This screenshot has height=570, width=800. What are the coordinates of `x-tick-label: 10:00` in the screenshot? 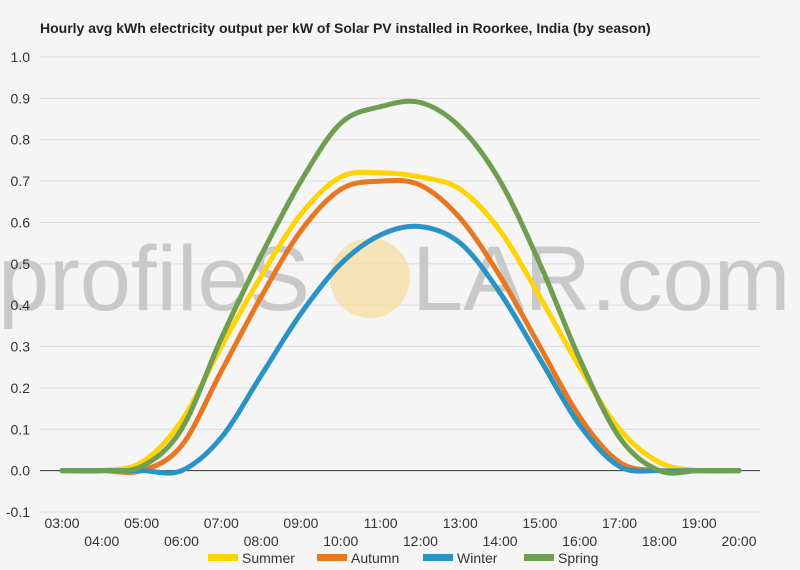 It's located at (340, 541).